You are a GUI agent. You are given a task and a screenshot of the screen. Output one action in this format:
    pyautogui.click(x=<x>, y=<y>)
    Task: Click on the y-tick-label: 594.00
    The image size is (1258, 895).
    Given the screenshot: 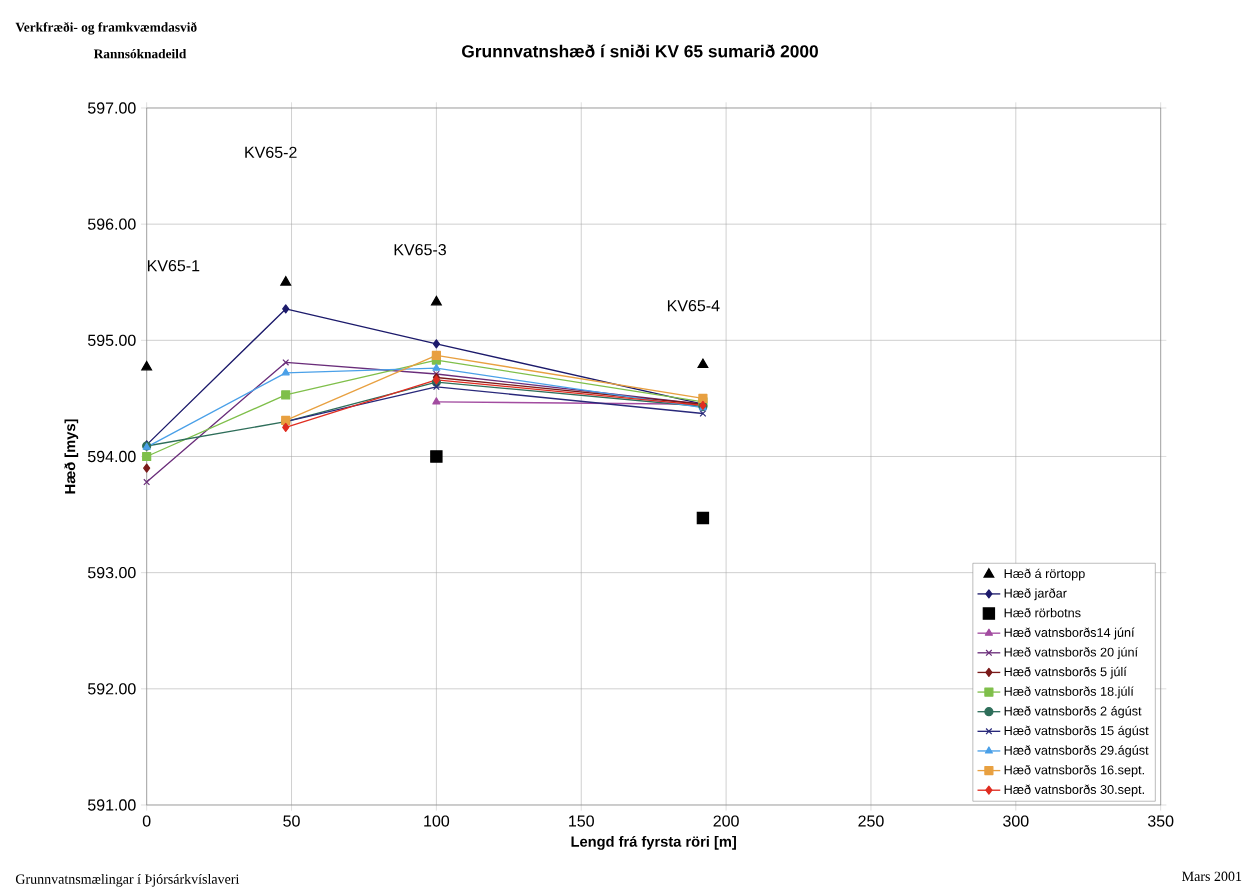 What is the action you would take?
    pyautogui.click(x=111, y=456)
    